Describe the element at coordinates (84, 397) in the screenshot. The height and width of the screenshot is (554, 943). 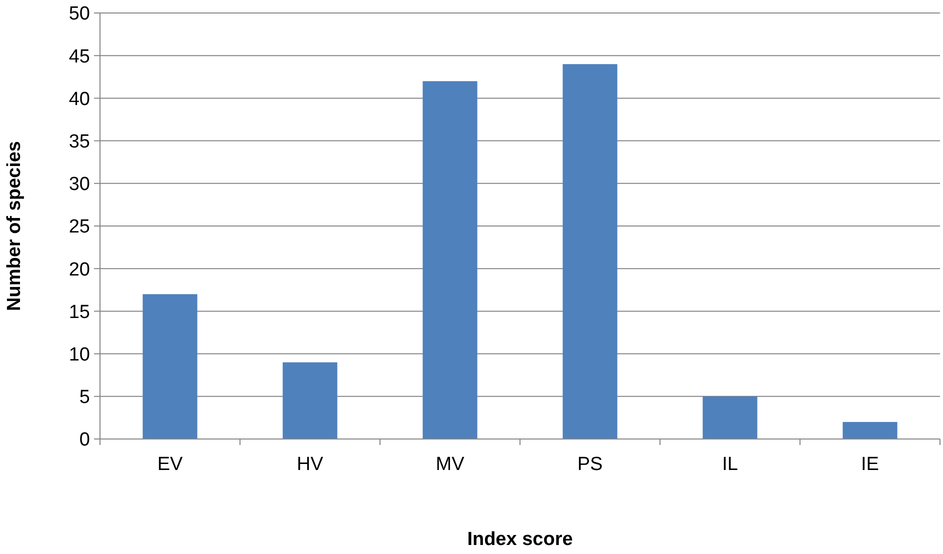
I see `y-tick-label: 5` at that location.